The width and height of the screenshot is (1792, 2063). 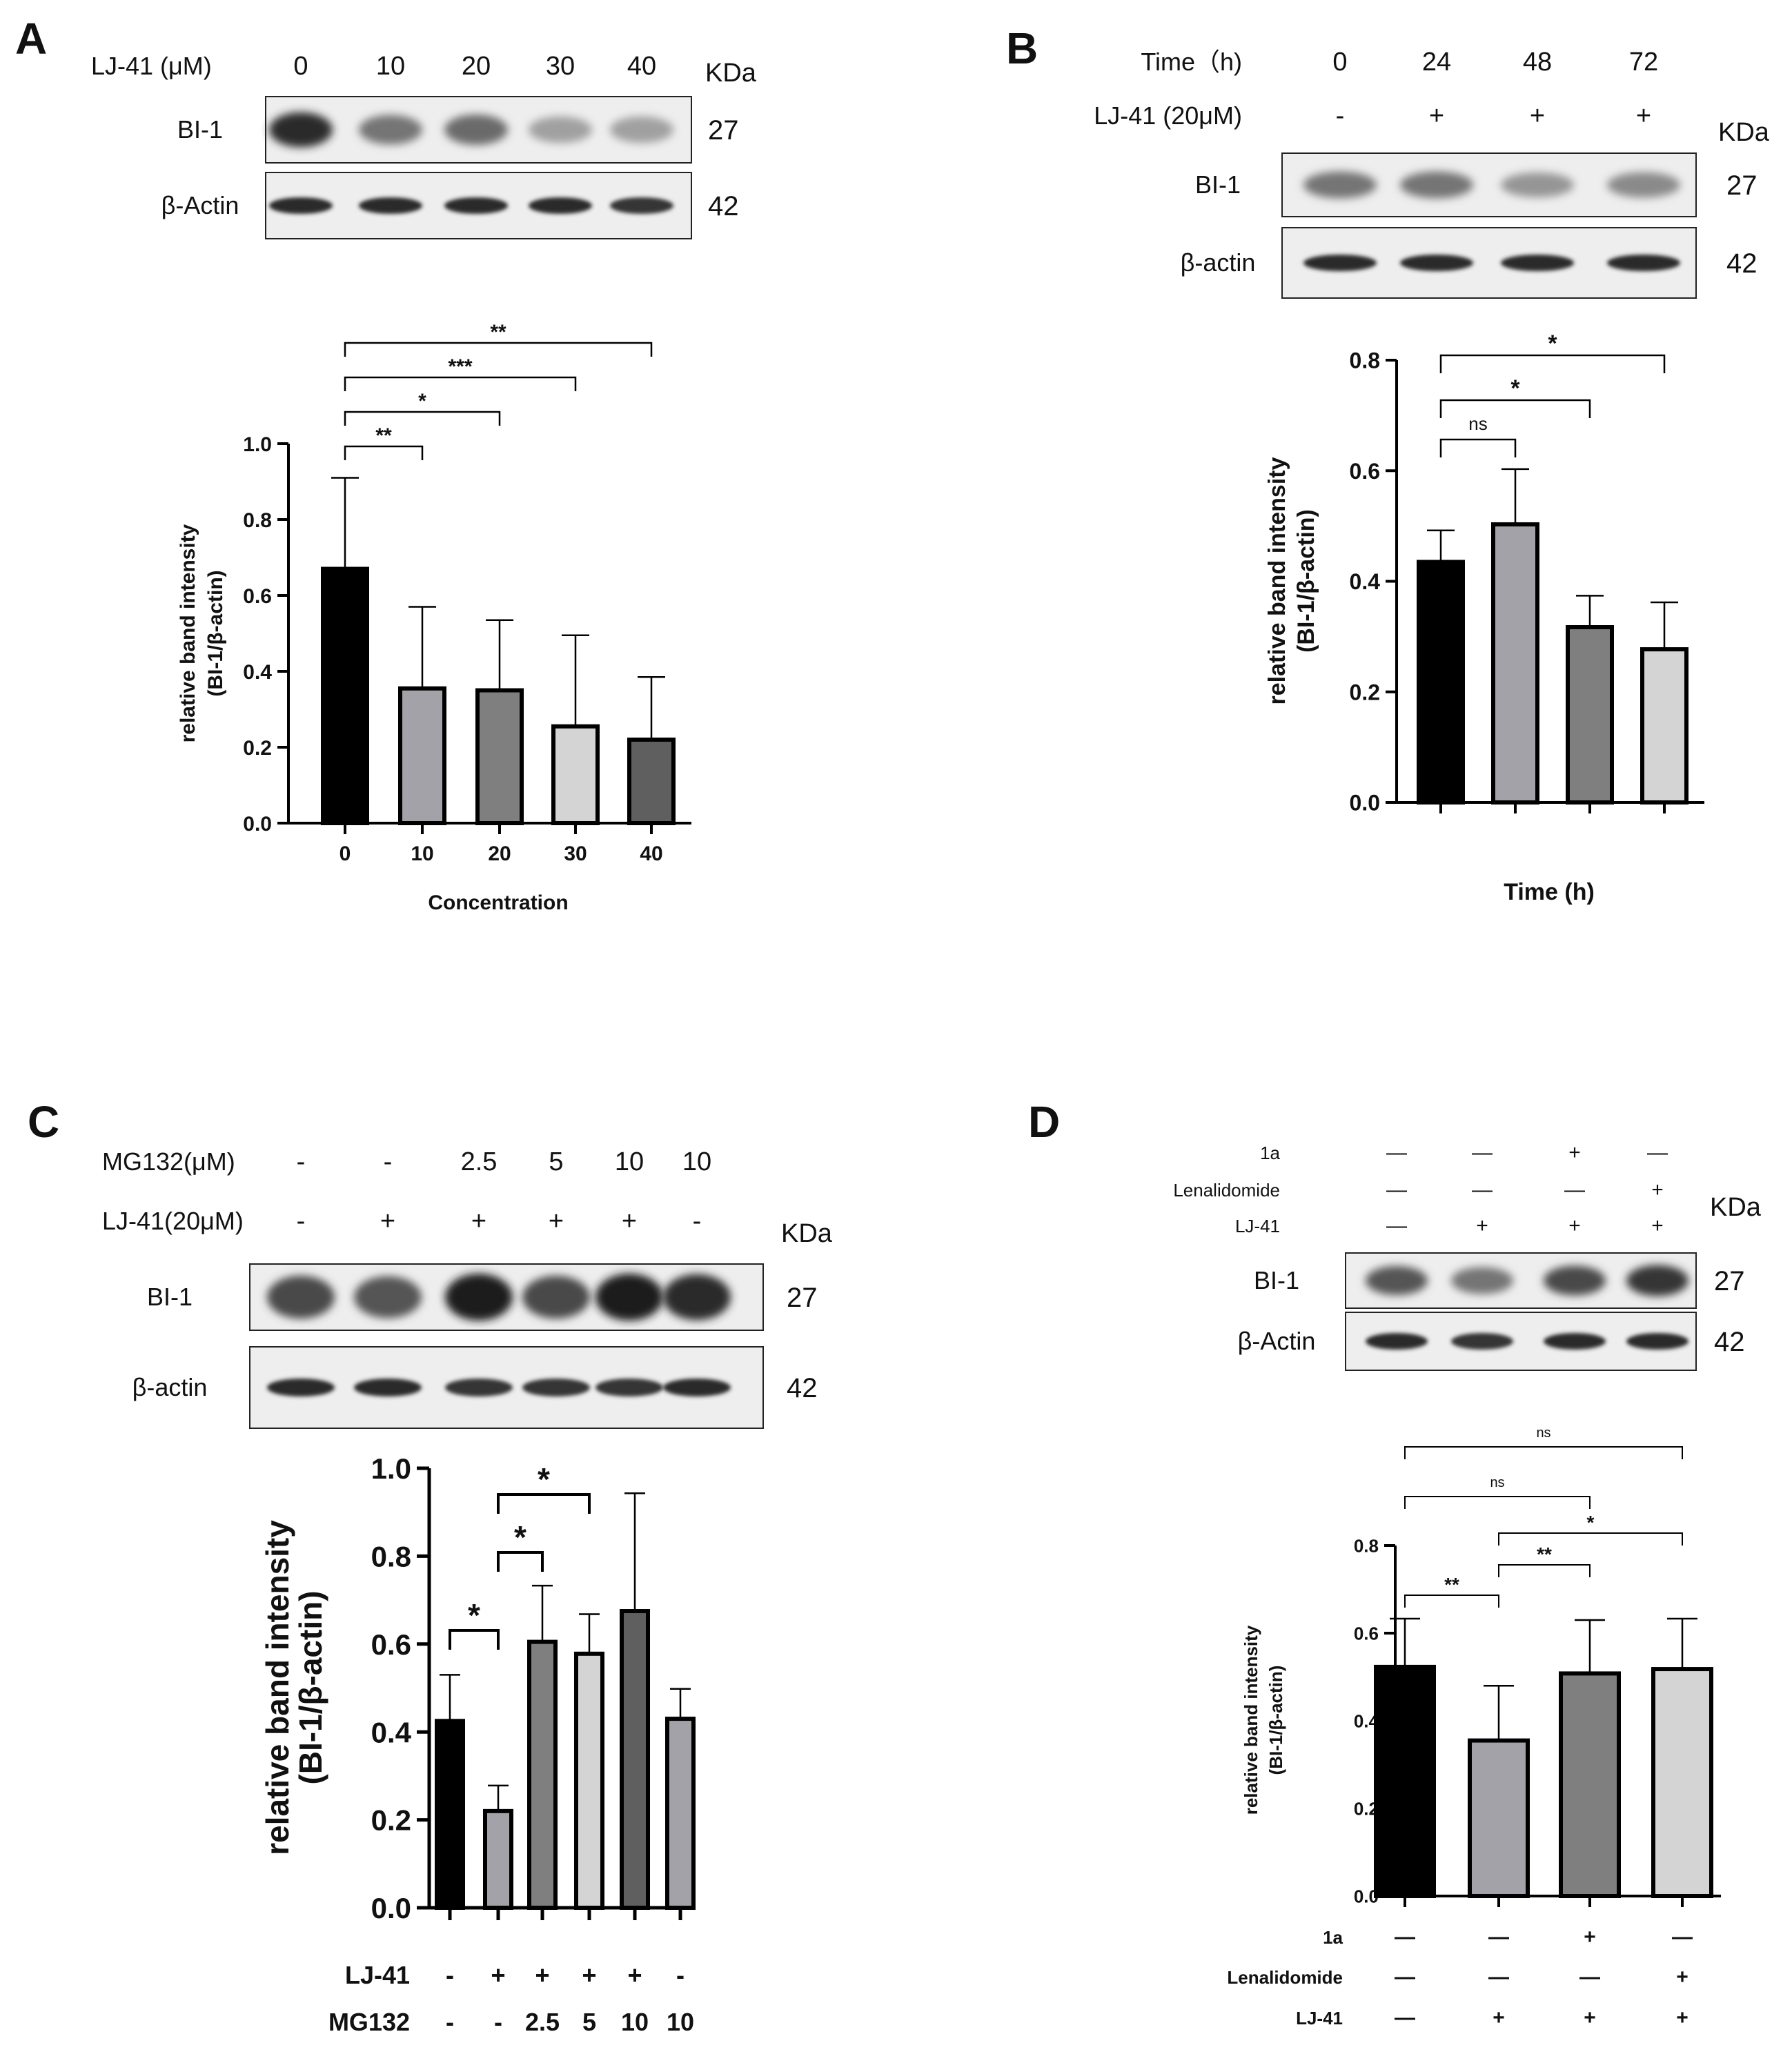 I want to click on panel-letter-c: C, so click(x=43, y=1122).